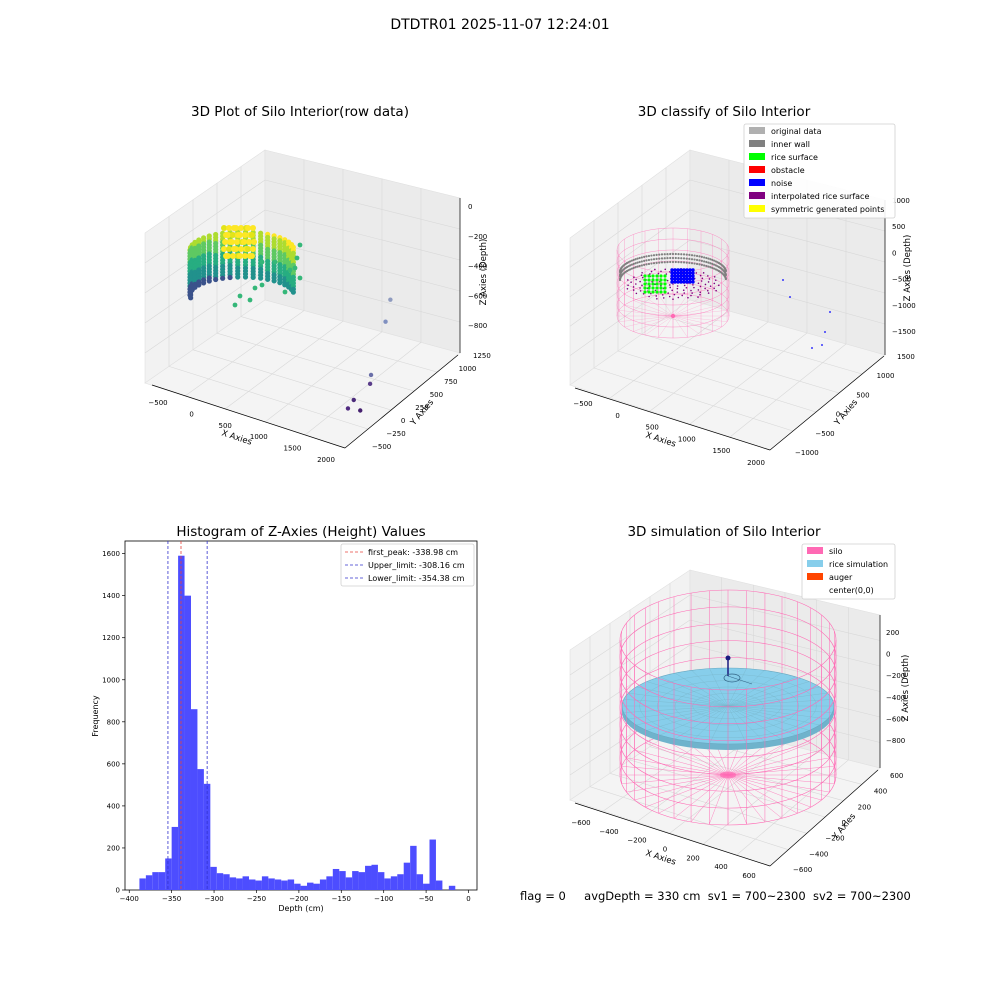 This screenshot has height=1000, width=1000. Describe the element at coordinates (477, 237) in the screenshot. I see `raw-z-tick-label: −200` at that location.